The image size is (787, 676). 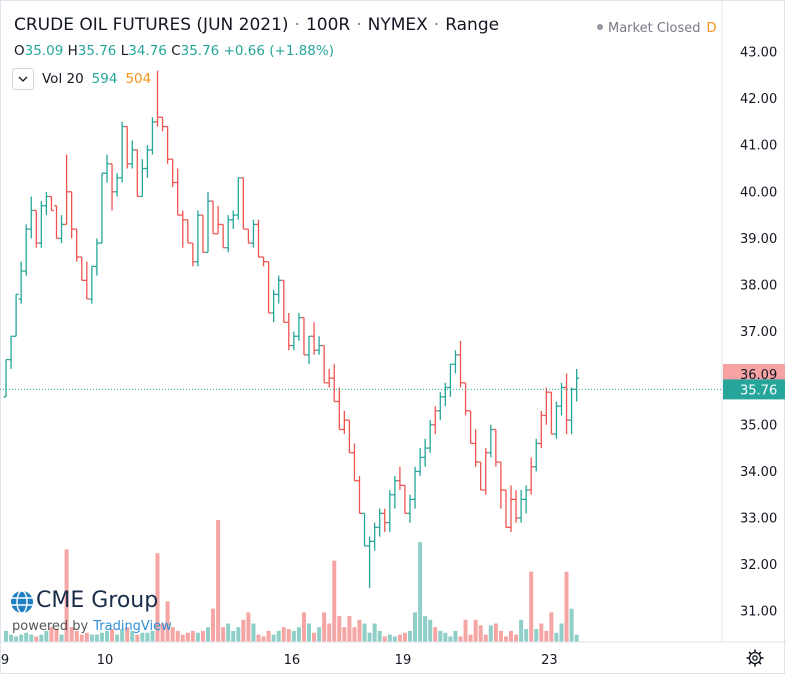 I want to click on gear-icon, so click(x=755, y=658).